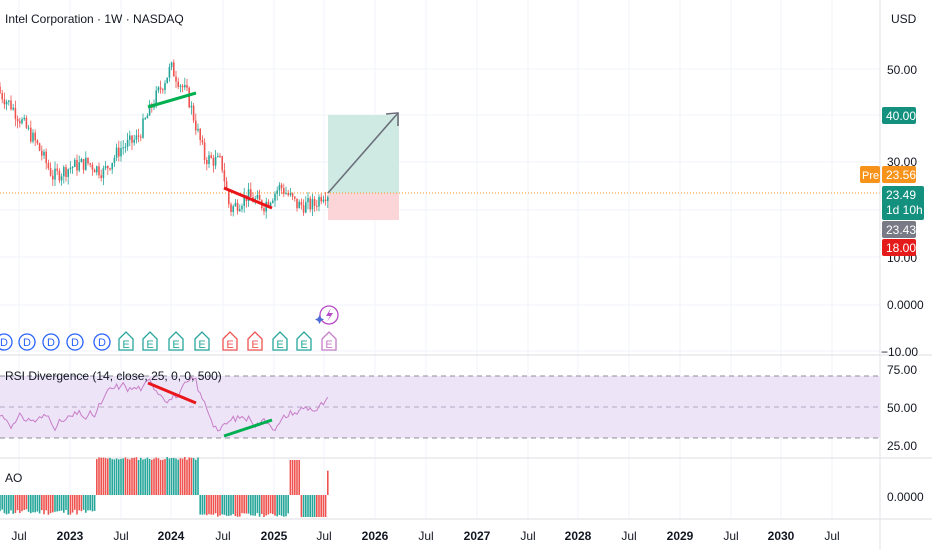  Describe the element at coordinates (363, 153) in the screenshot. I see `projection-arrow` at that location.